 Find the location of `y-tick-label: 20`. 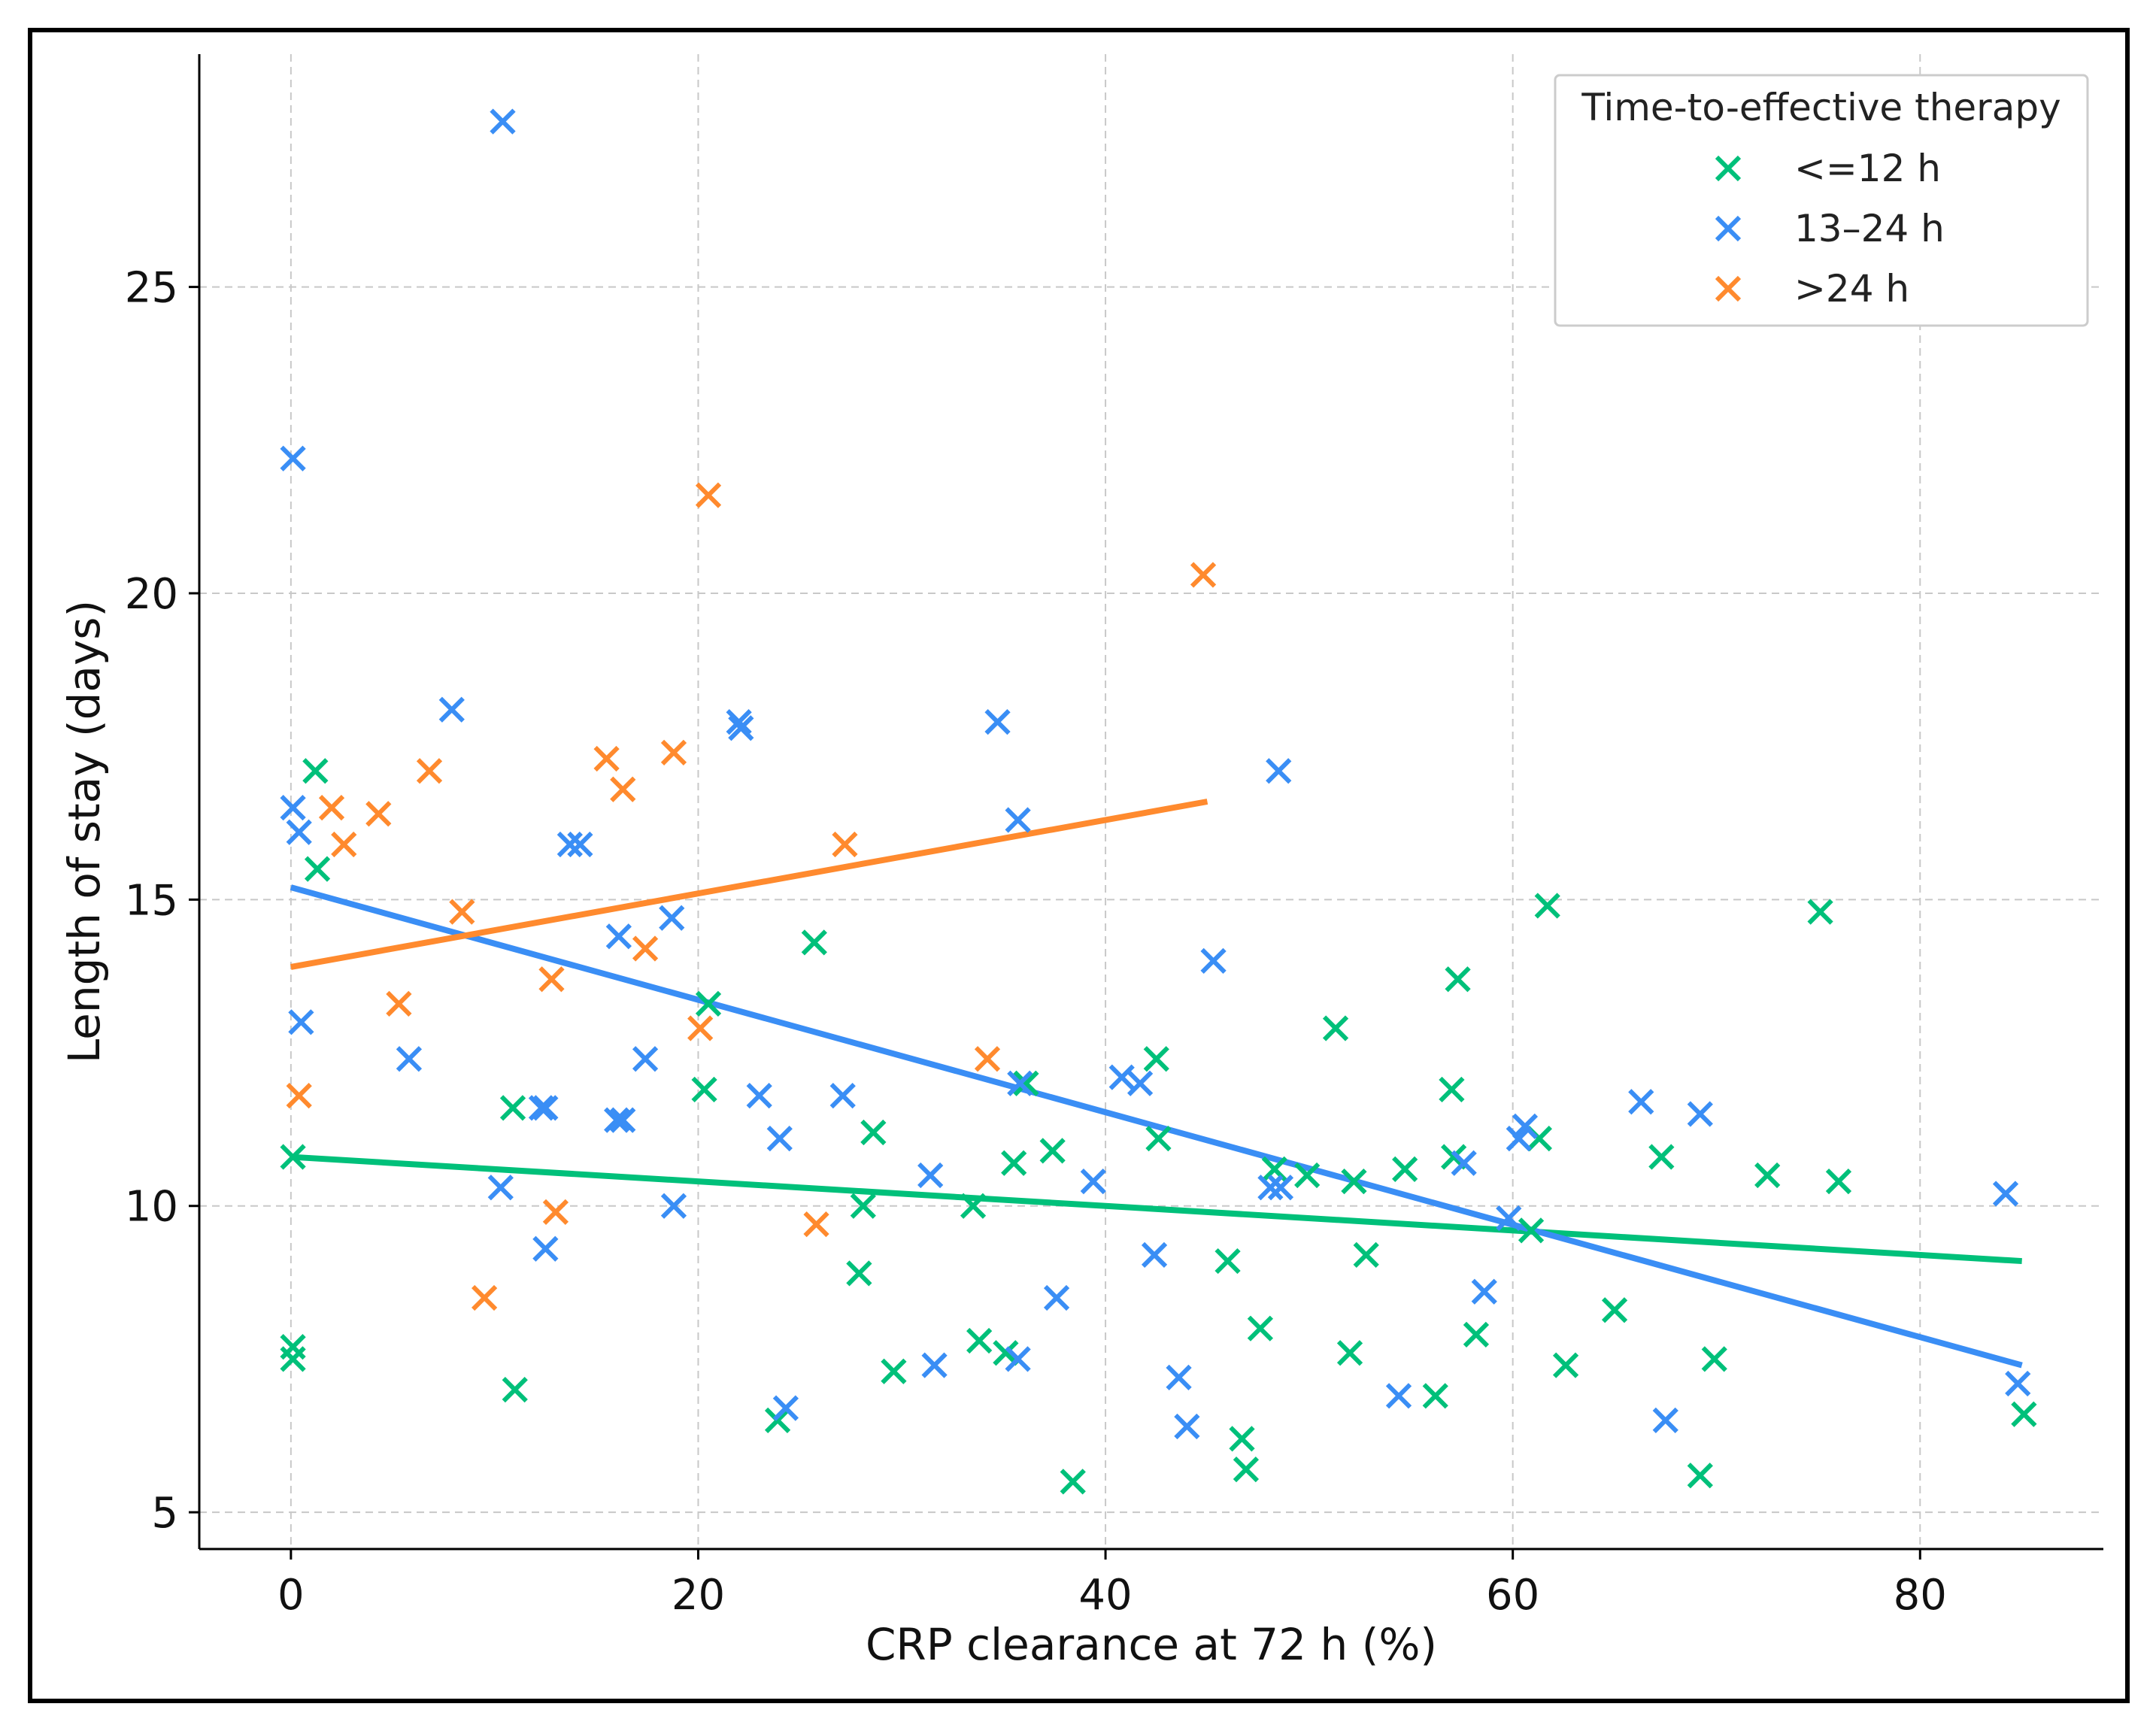

y-tick-label: 20 is located at coordinates (151, 594).